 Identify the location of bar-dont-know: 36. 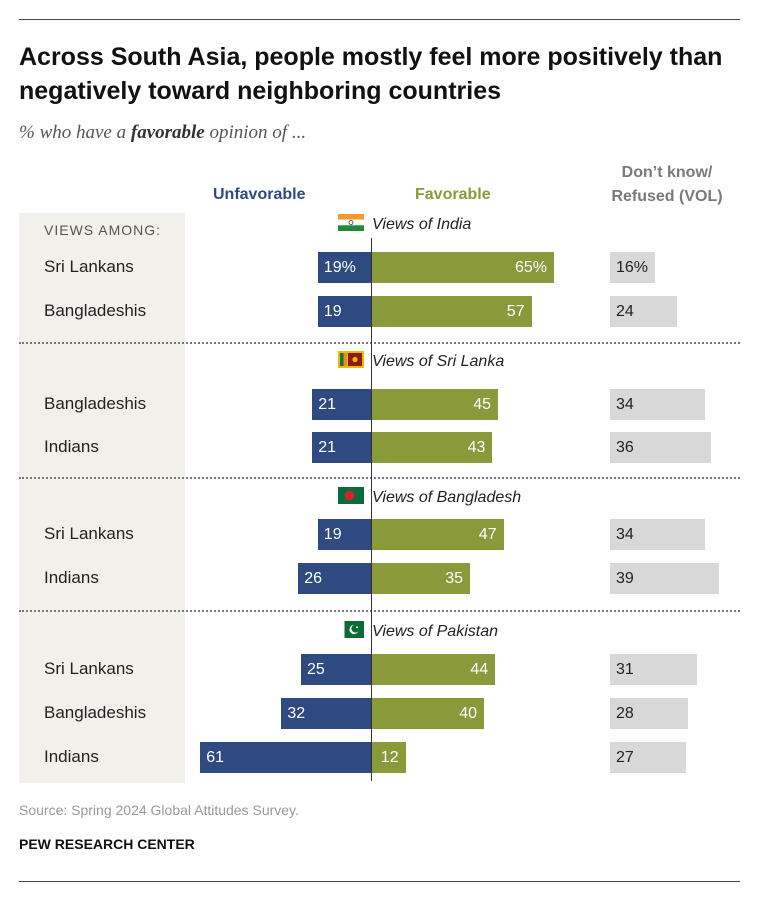
(660, 447).